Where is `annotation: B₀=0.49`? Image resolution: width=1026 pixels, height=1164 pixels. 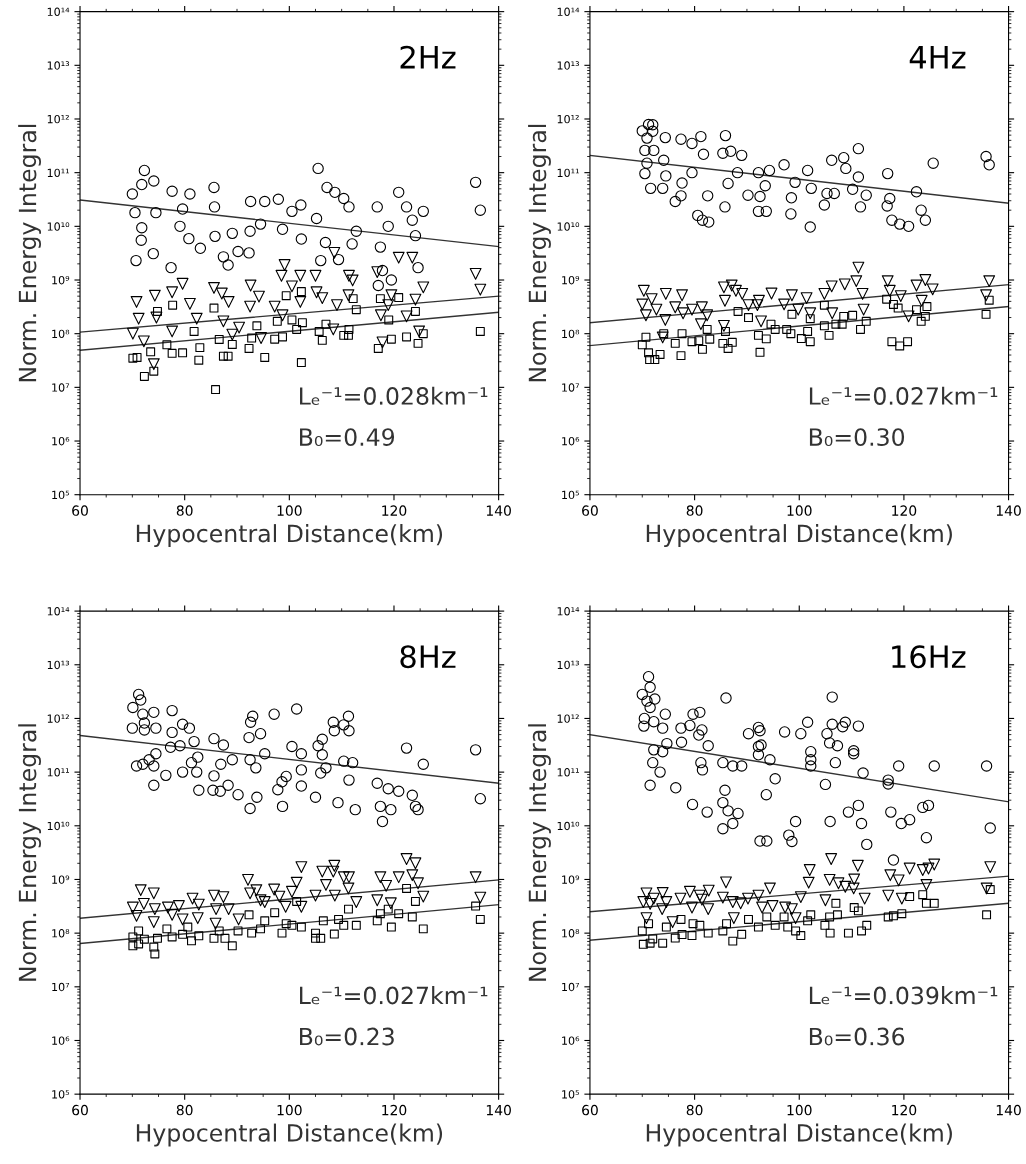
annotation: B₀=0.49 is located at coordinates (347, 437).